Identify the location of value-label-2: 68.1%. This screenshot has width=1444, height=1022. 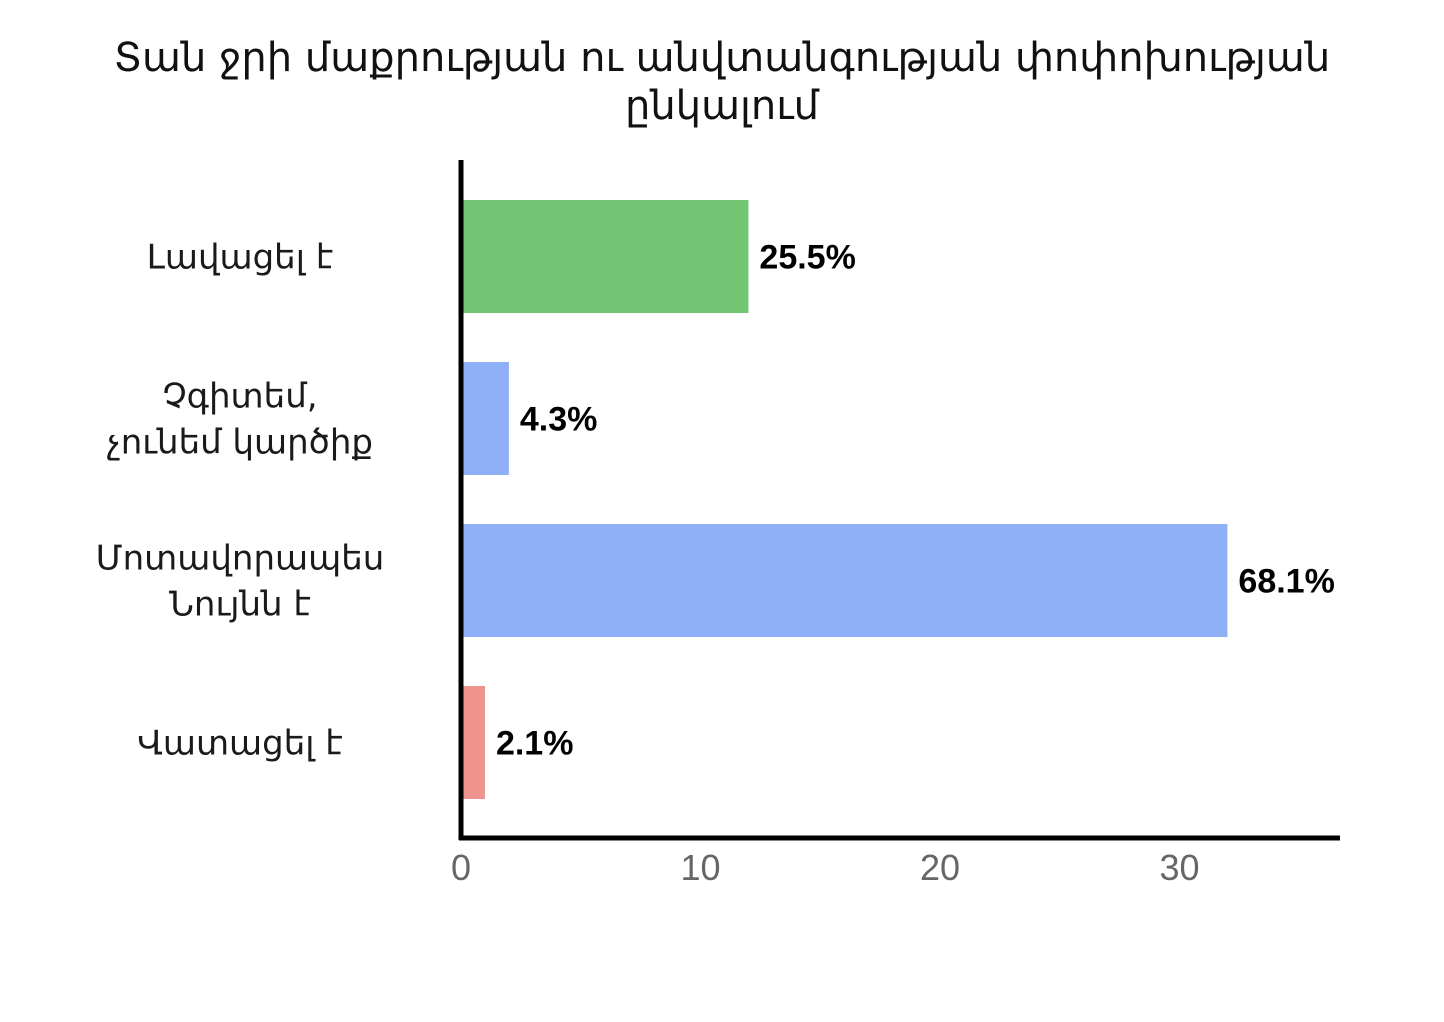
(1286, 582).